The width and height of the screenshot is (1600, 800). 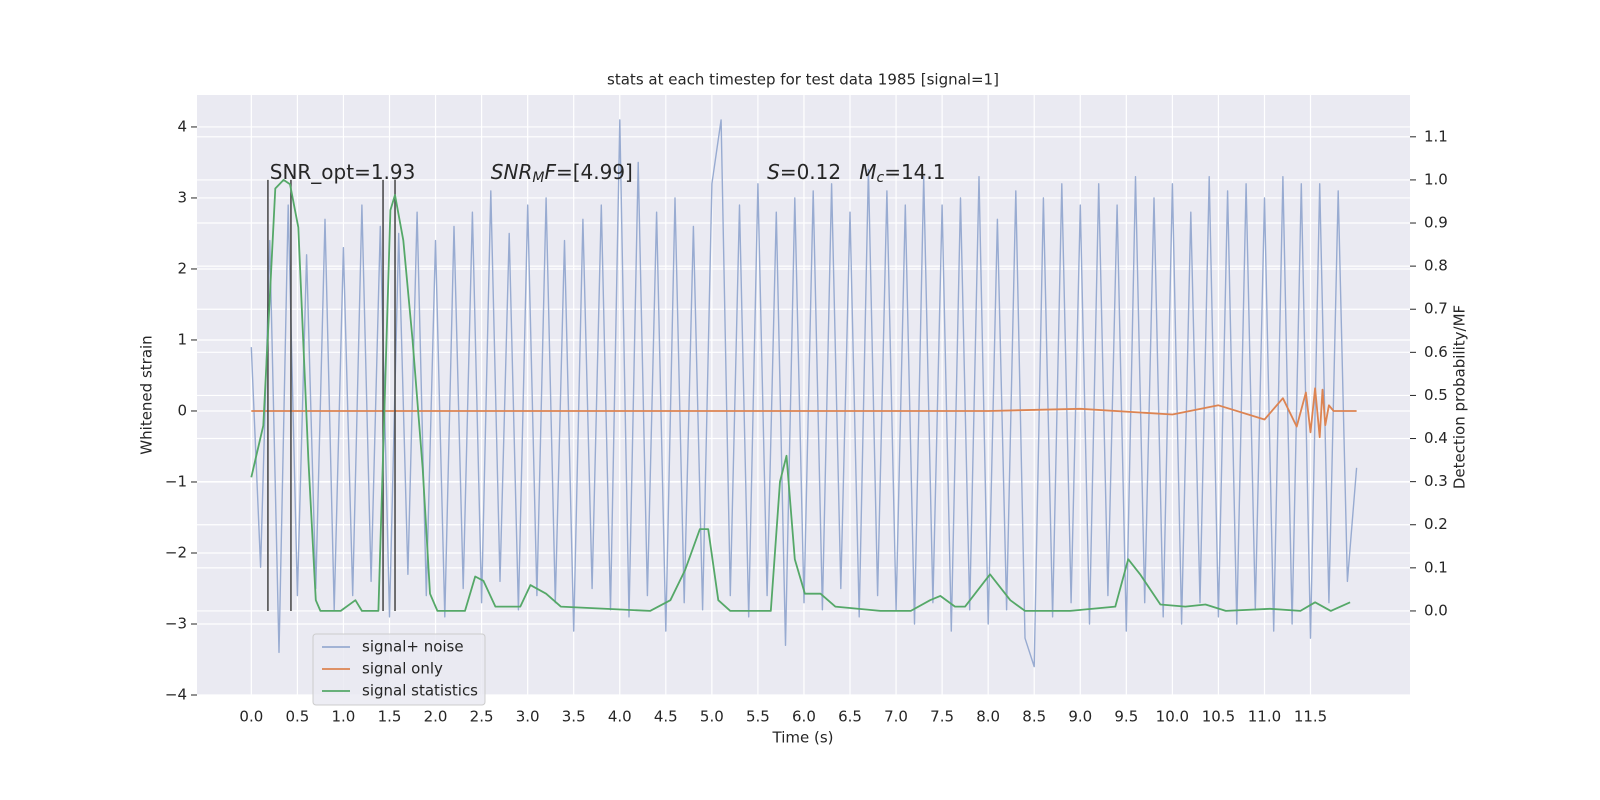 I want to click on annotation-part: SNR, so click(x=512, y=172).